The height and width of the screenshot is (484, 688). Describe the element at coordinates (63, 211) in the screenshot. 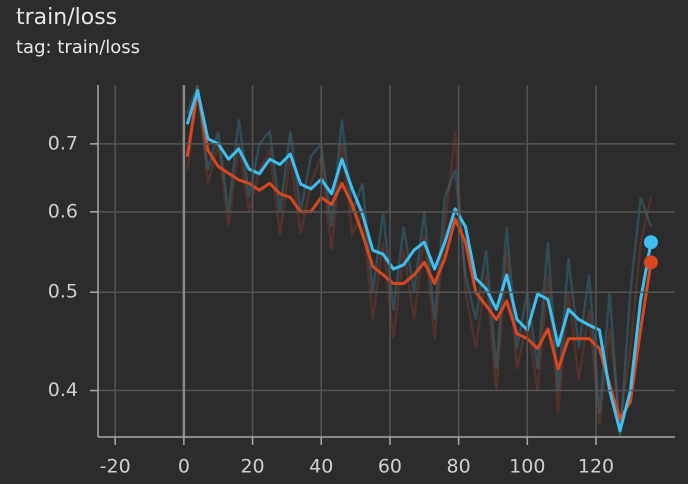

I see `y-tick-label: 0.6` at that location.